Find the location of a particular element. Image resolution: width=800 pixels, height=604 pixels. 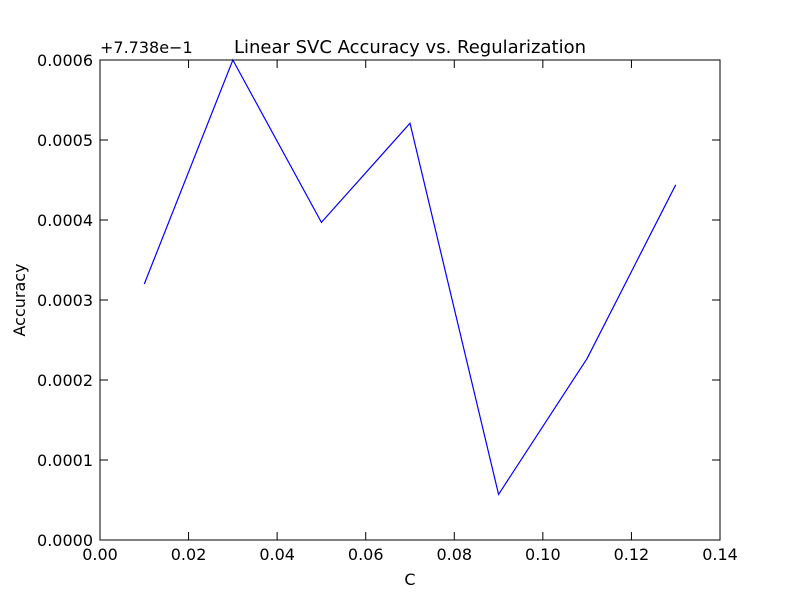

x-tick-label: 0.02 is located at coordinates (189, 554).